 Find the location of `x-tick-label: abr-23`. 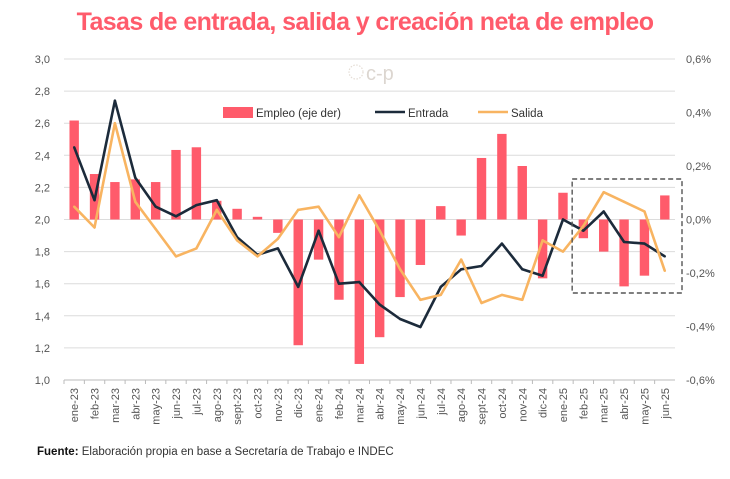

x-tick-label: abr-23 is located at coordinates (136, 404).